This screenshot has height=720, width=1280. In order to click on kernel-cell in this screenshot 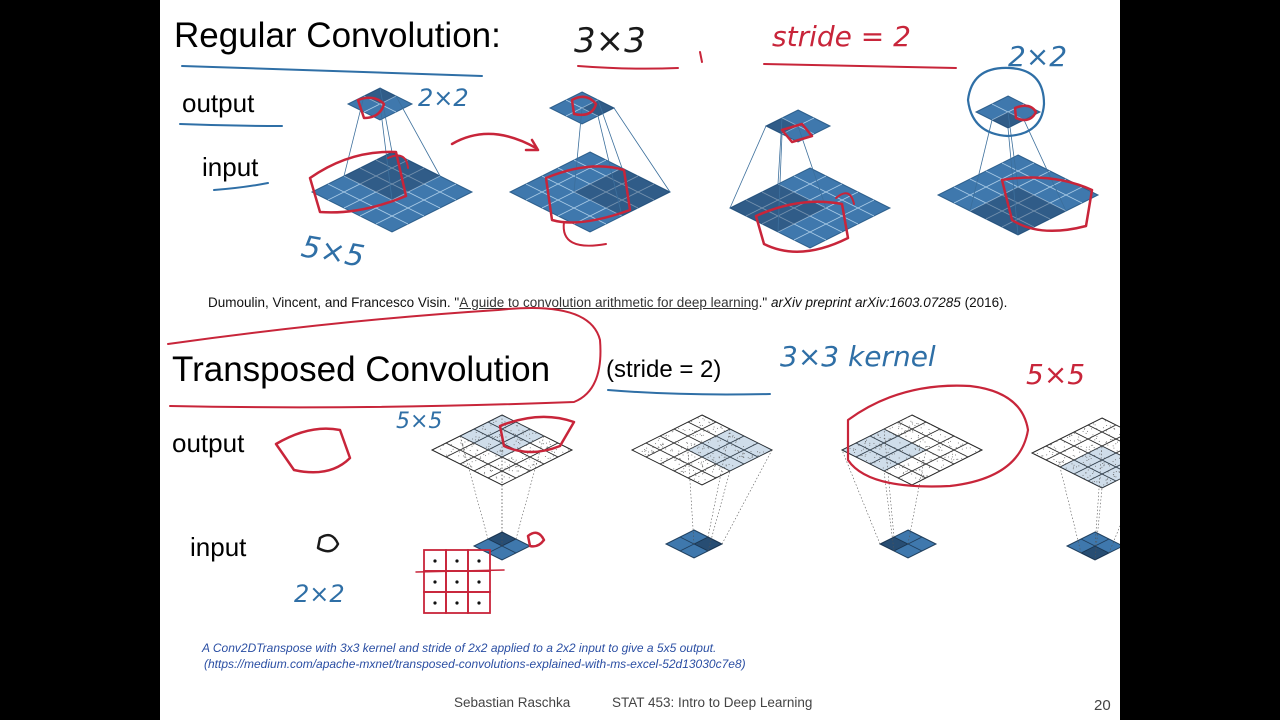, I will do `click(479, 602)`.